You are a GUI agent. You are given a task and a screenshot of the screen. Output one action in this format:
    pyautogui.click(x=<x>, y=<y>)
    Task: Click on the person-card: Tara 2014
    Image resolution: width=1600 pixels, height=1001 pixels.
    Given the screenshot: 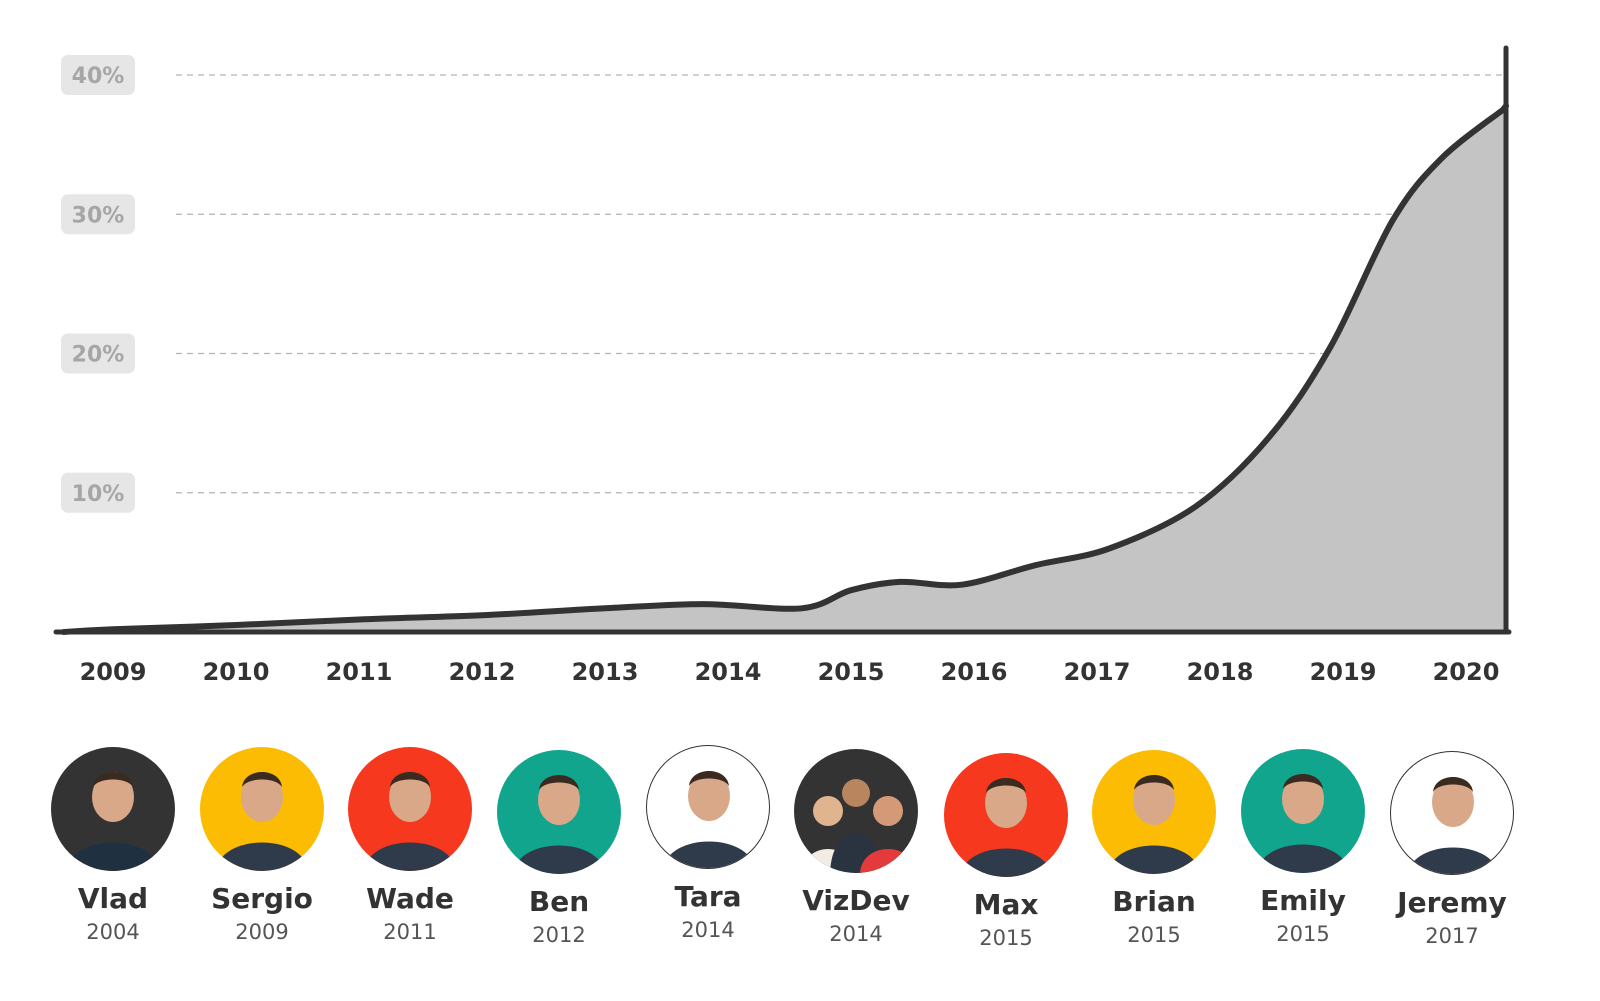 What is the action you would take?
    pyautogui.click(x=708, y=844)
    